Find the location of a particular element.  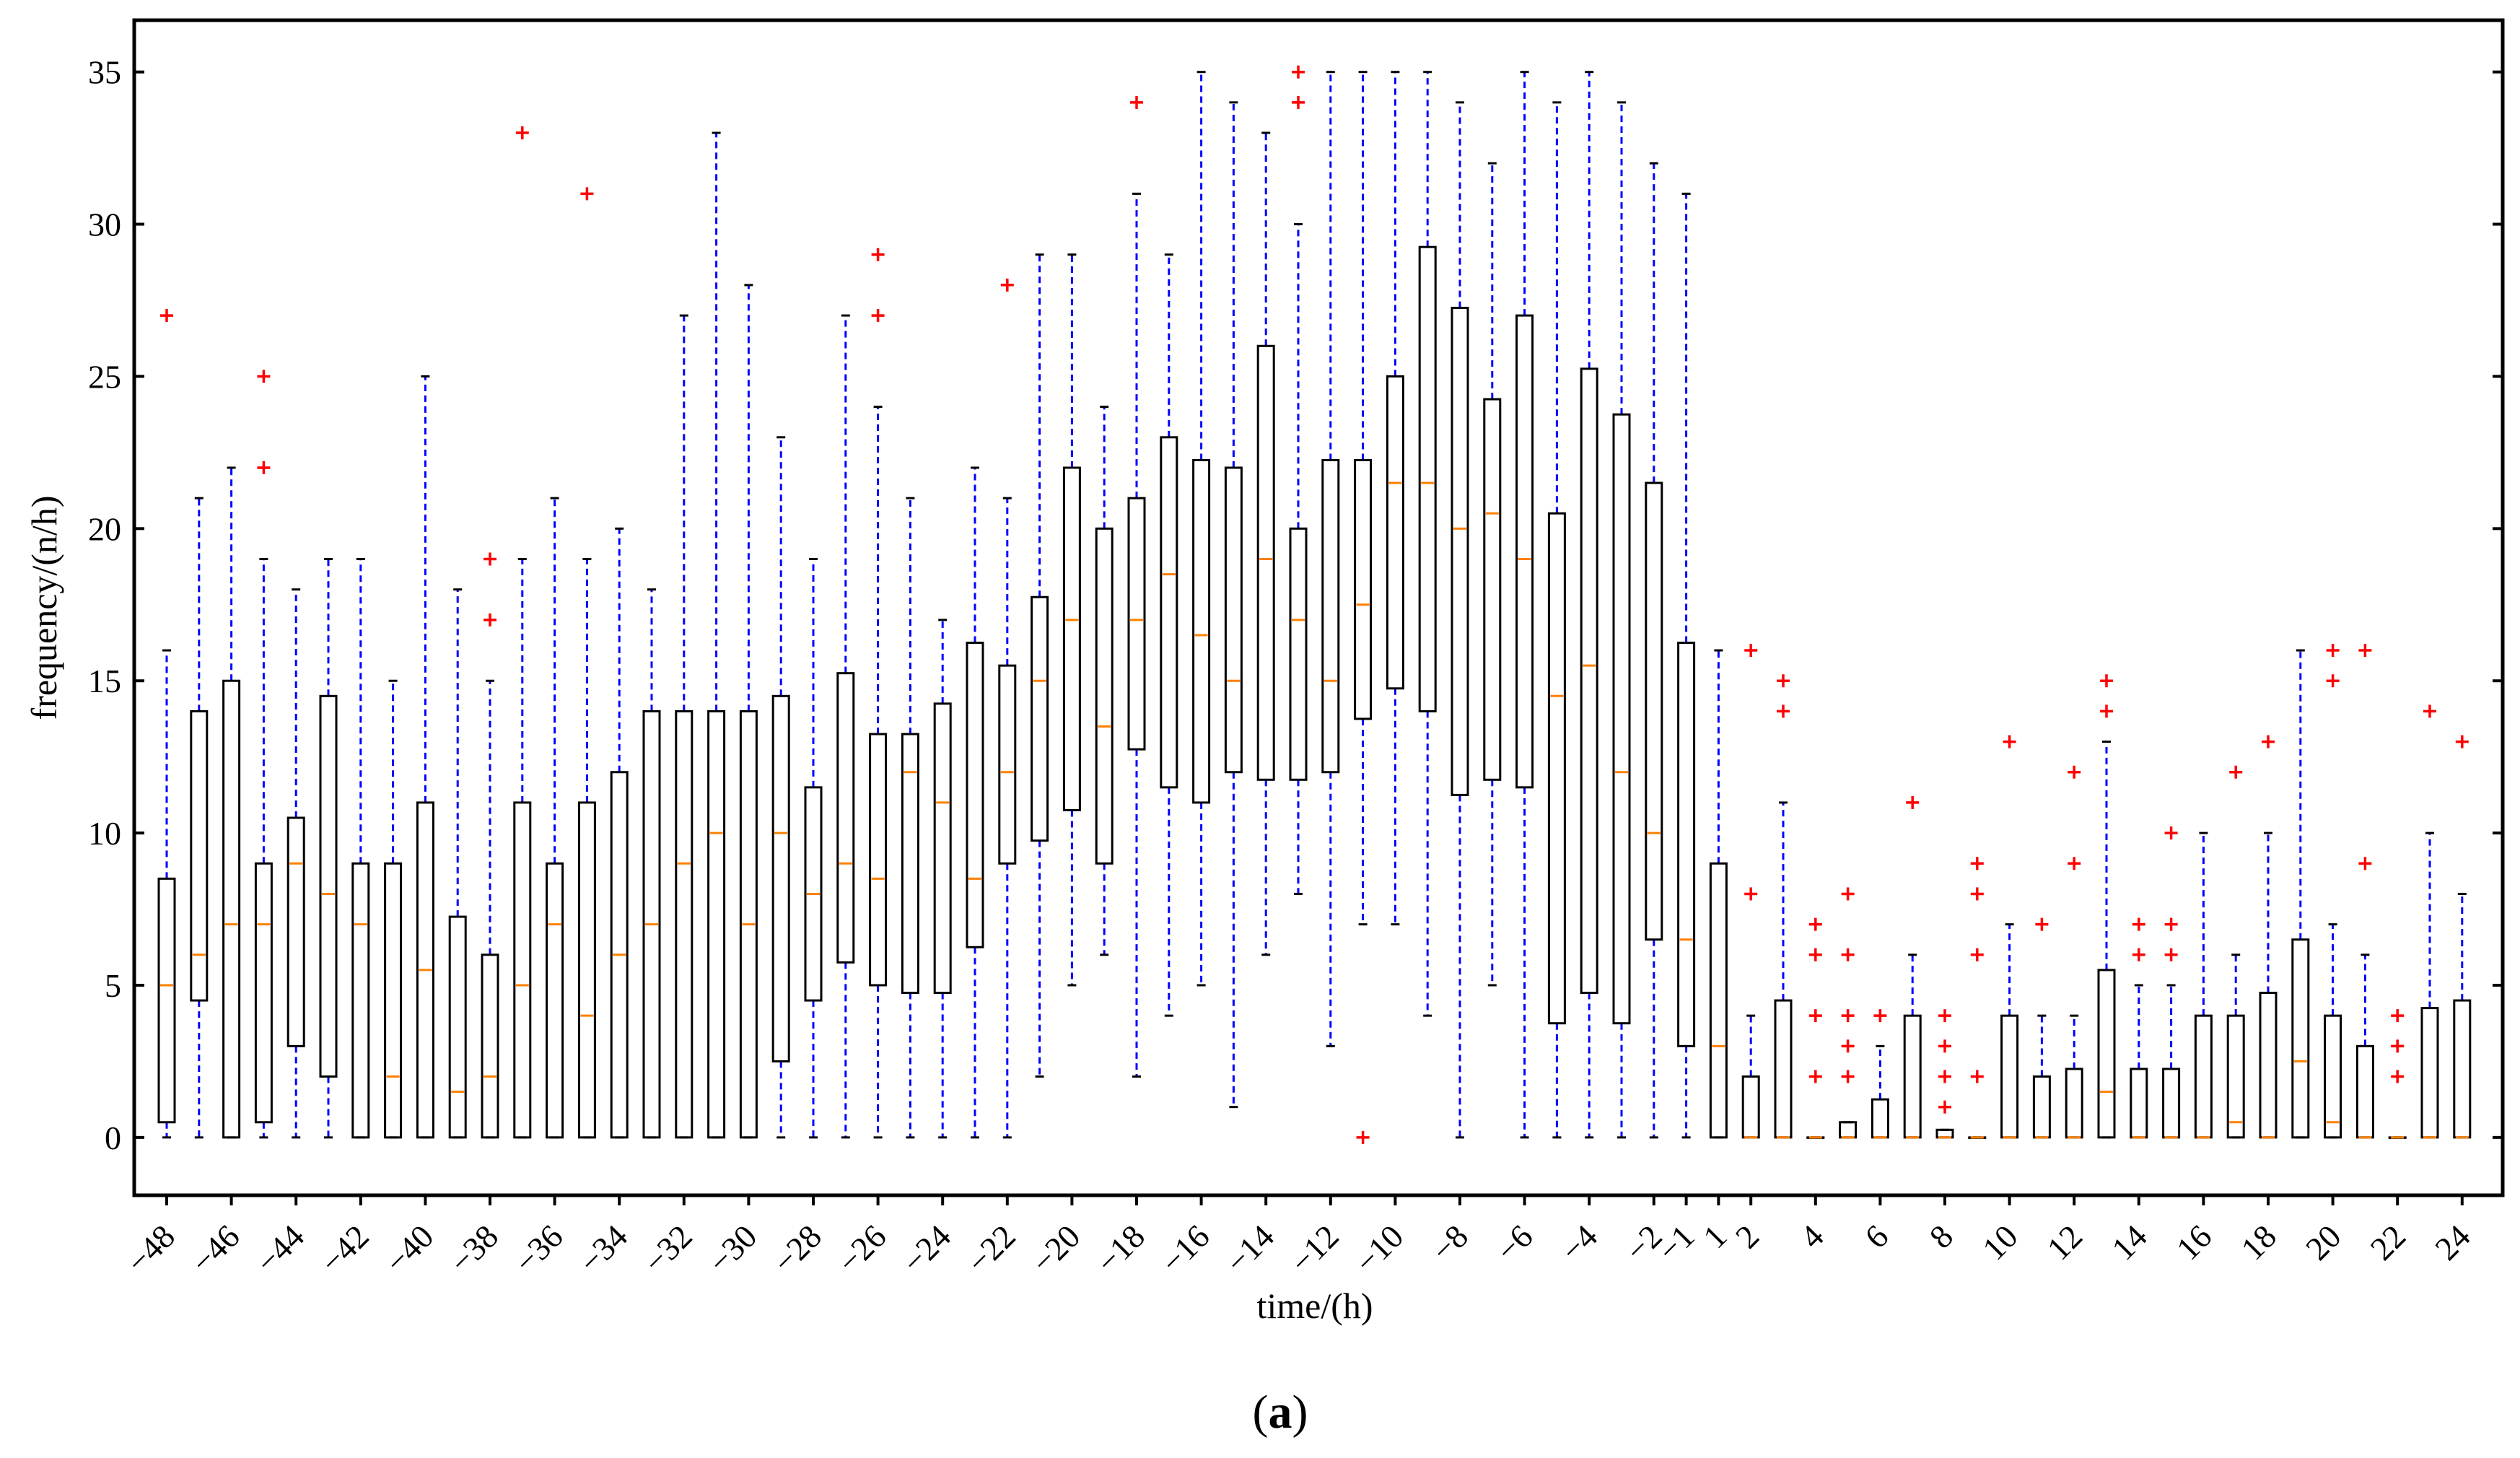

x-tick-label: 8 is located at coordinates (1941, 1236).